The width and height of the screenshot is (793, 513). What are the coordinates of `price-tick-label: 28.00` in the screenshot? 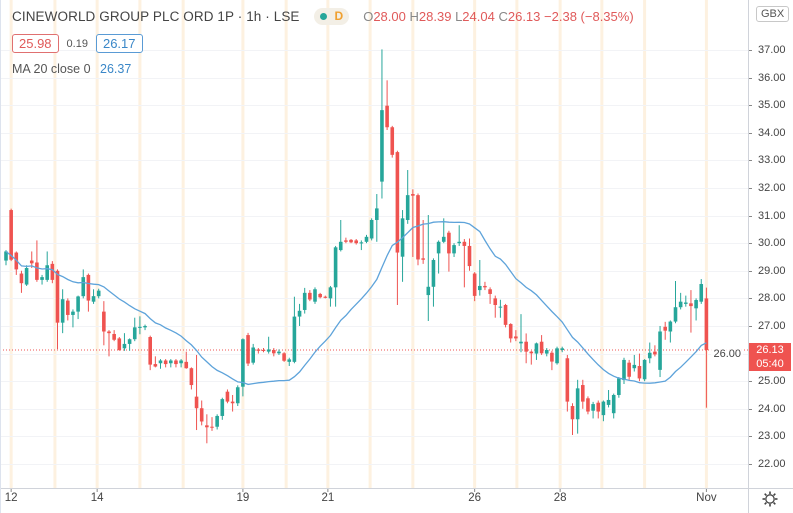 It's located at (772, 297).